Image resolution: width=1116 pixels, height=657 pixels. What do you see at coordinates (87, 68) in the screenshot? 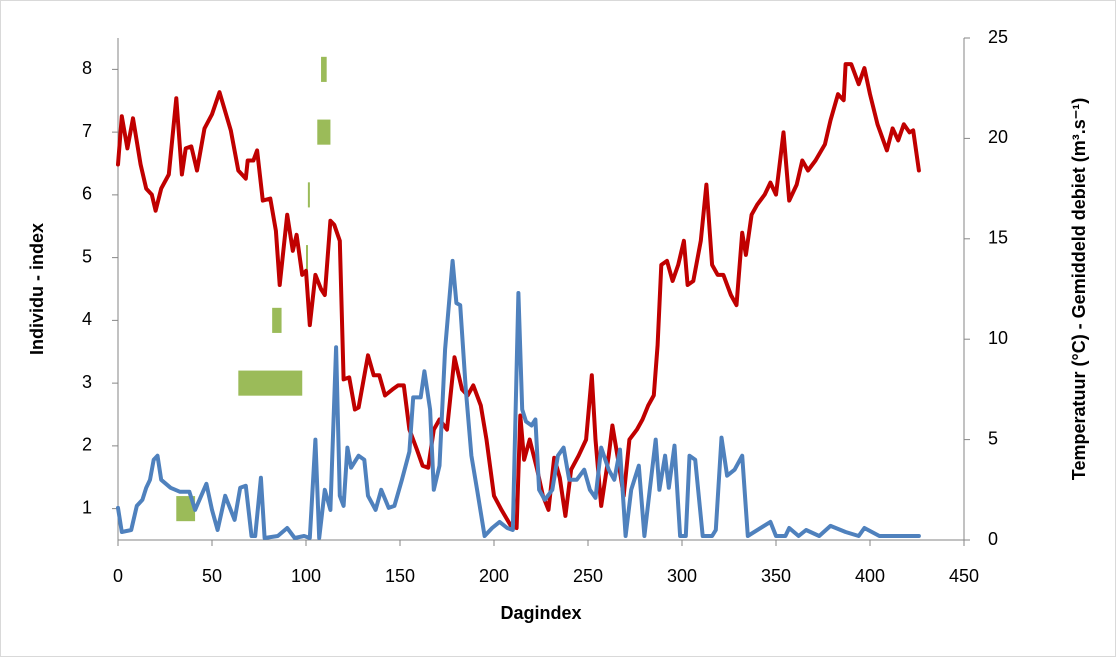
I see `y-tick-label: 8` at bounding box center [87, 68].